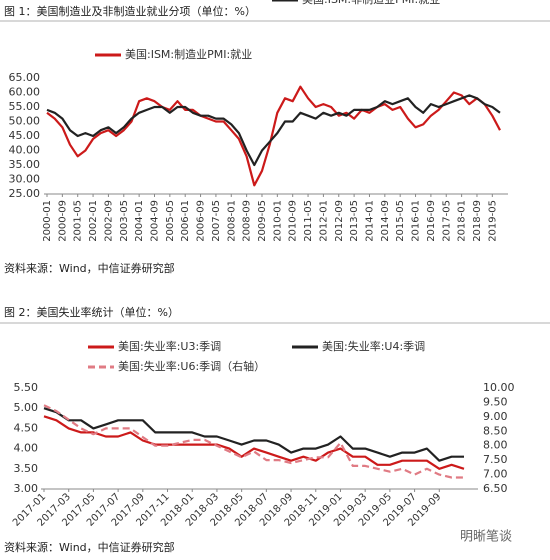 The image size is (550, 560). I want to click on y-tick-label: 4.50, so click(26, 427).